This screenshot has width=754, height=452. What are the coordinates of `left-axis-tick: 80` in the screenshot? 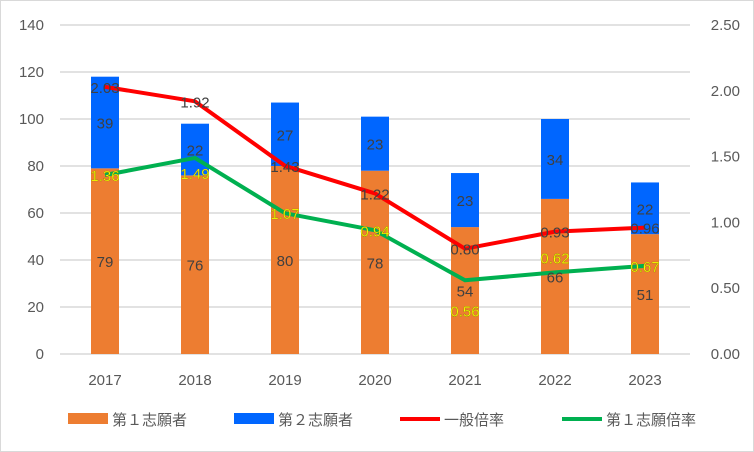 It's located at (35, 166).